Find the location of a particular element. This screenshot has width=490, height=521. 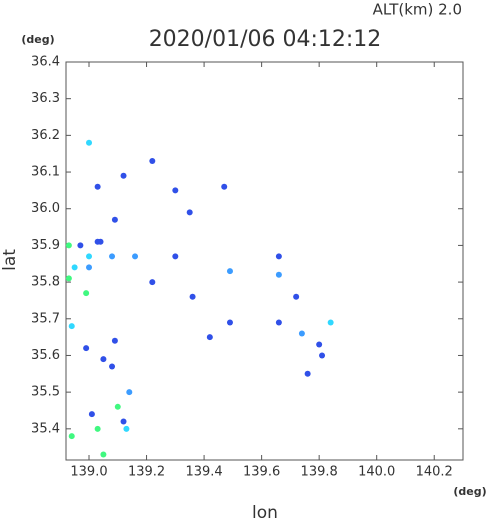

x-tick-label: 139.6 is located at coordinates (261, 472).